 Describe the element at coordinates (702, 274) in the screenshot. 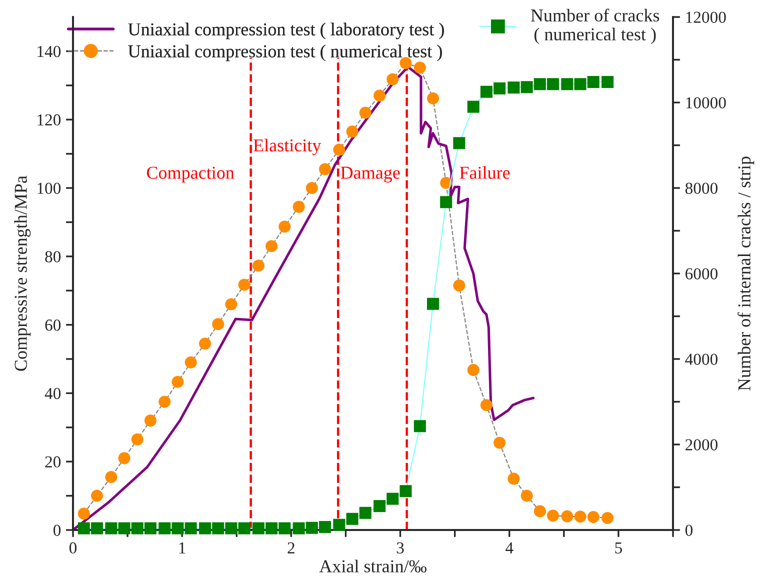

I see `y2-tick-label: 6000` at that location.